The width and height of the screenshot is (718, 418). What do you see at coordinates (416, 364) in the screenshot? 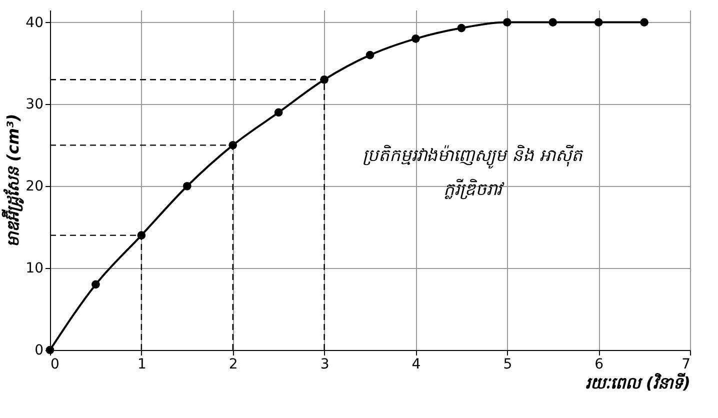
I see `x-tick-label: 4` at bounding box center [416, 364].